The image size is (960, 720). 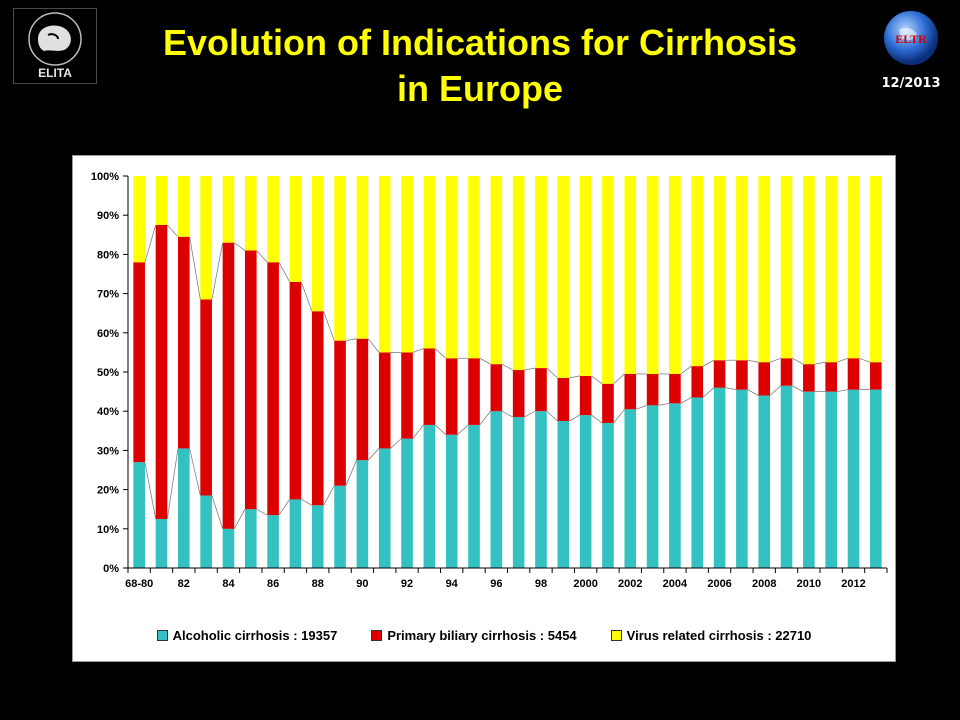 What do you see at coordinates (652, 389) in the screenshot?
I see `bar-pbc-2003` at bounding box center [652, 389].